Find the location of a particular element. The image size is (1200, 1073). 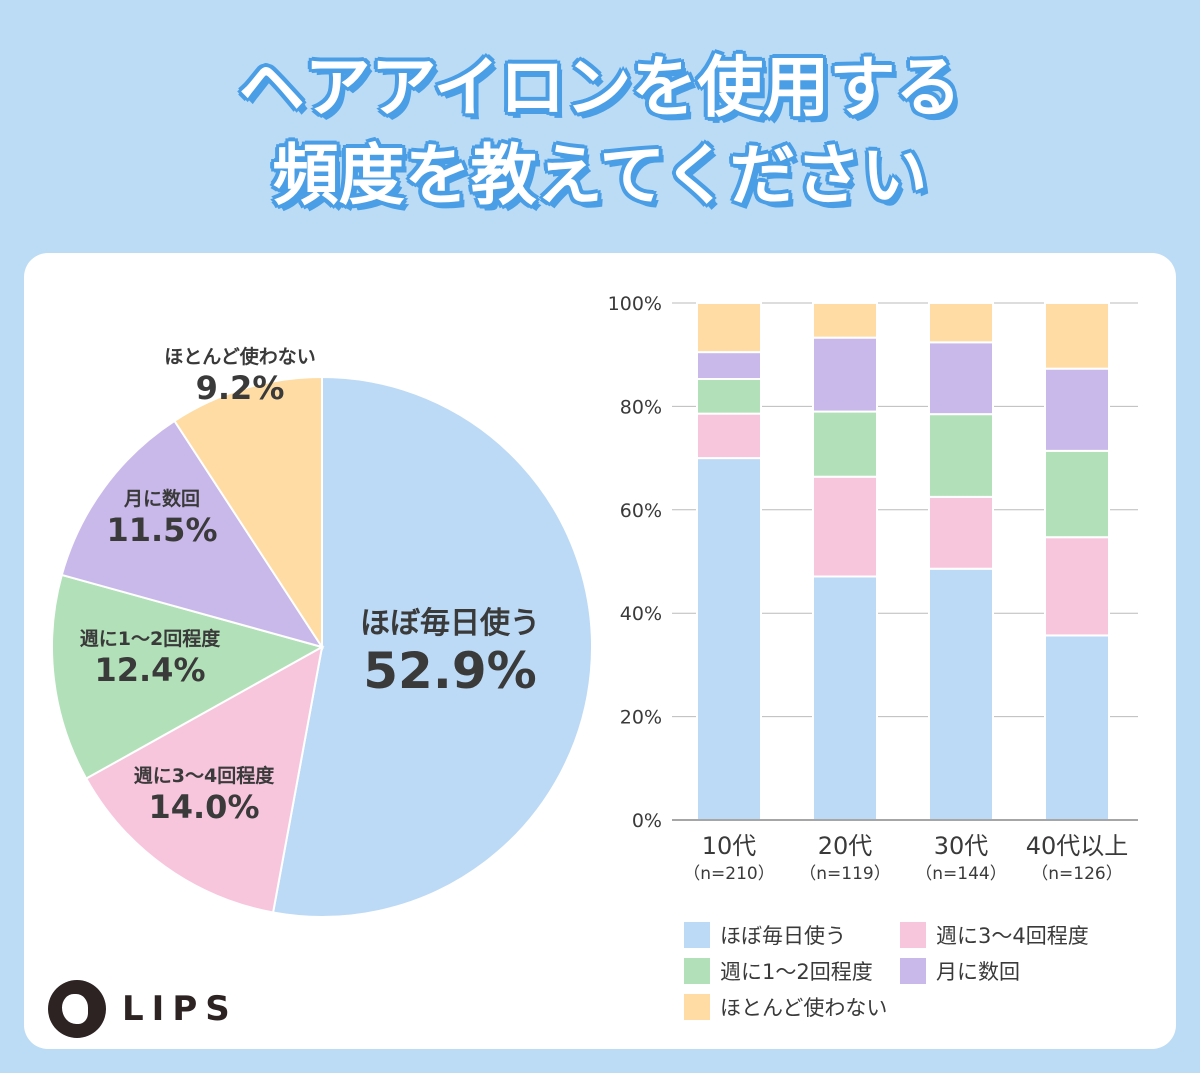

x-tick-label: 40代以上 is located at coordinates (1077, 846).